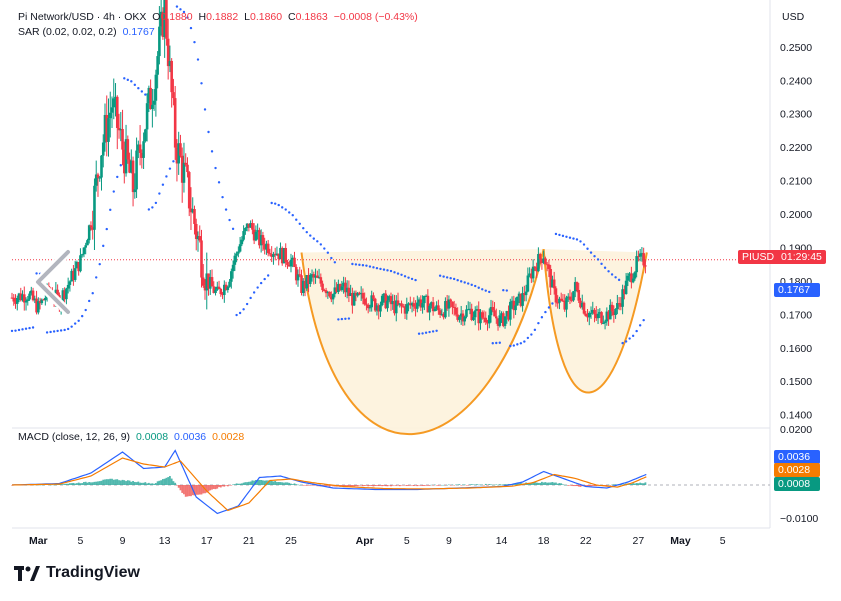 The image size is (841, 601). What do you see at coordinates (228, 437) in the screenshot?
I see `macd-signal-value: 0.0028` at bounding box center [228, 437].